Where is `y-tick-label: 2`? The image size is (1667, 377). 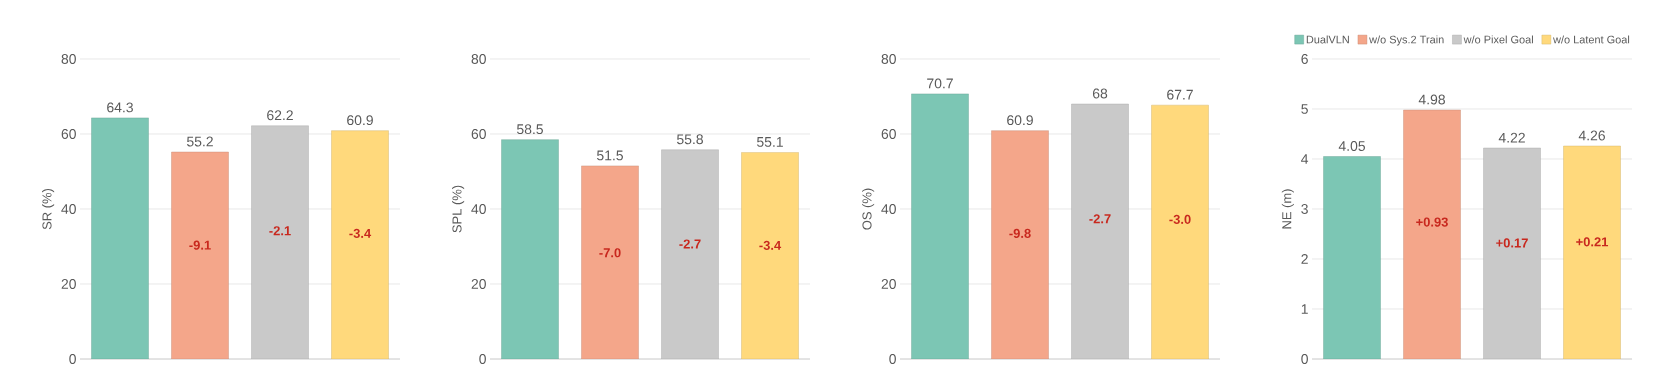
y-tick-label: 2 is located at coordinates (1304, 259).